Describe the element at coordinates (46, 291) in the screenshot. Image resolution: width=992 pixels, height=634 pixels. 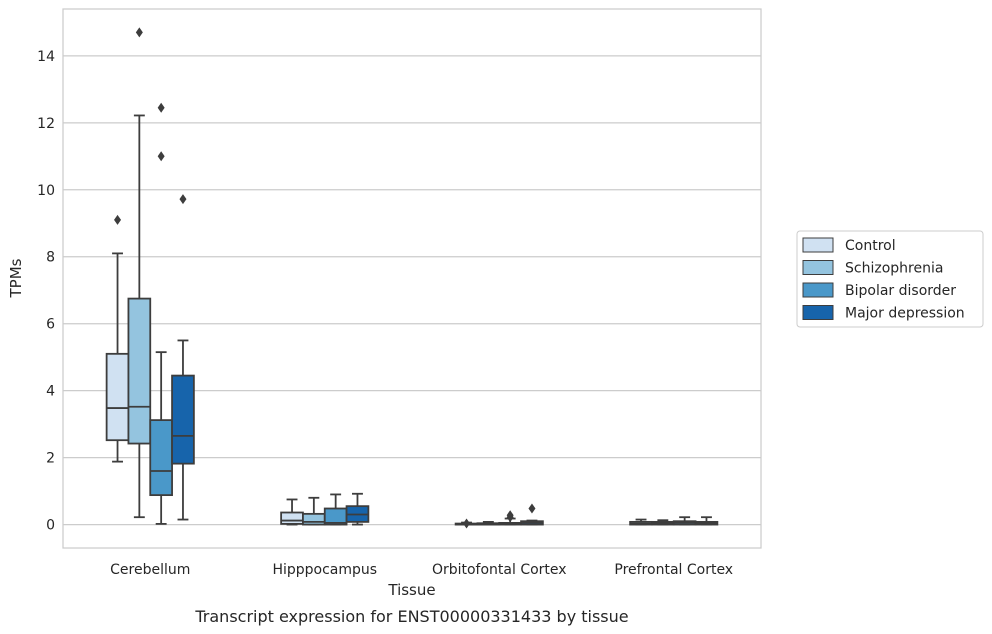
I see `y-tick-labels: 0 2 4 6 8 10 12 14` at that location.